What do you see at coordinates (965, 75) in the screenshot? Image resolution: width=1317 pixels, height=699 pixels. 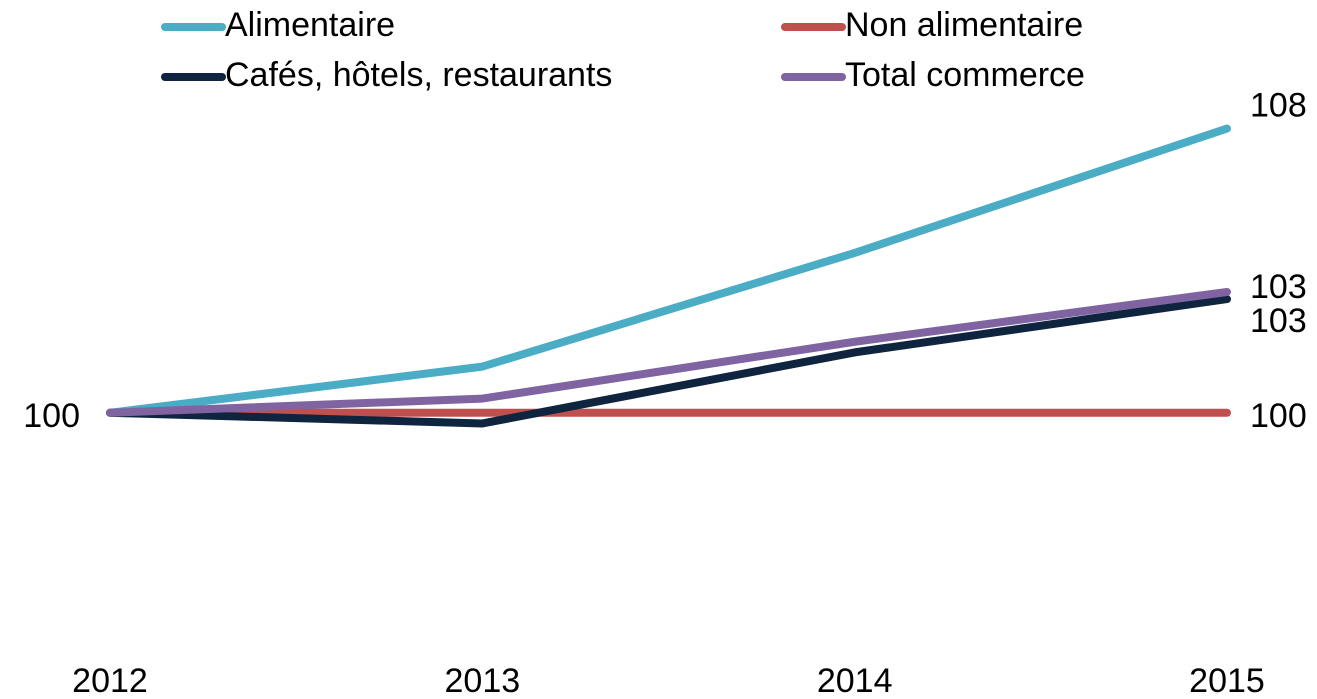 I see `legend-label: Total commerce` at bounding box center [965, 75].